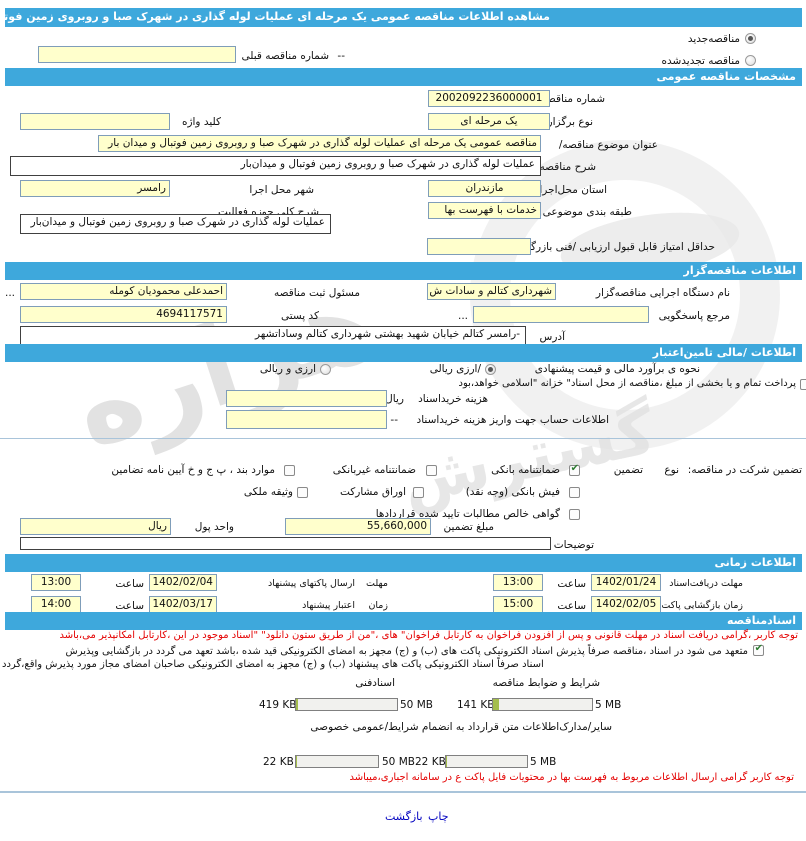  What do you see at coordinates (302, 492) in the screenshot?
I see `property-collateral-checkbox` at bounding box center [302, 492].